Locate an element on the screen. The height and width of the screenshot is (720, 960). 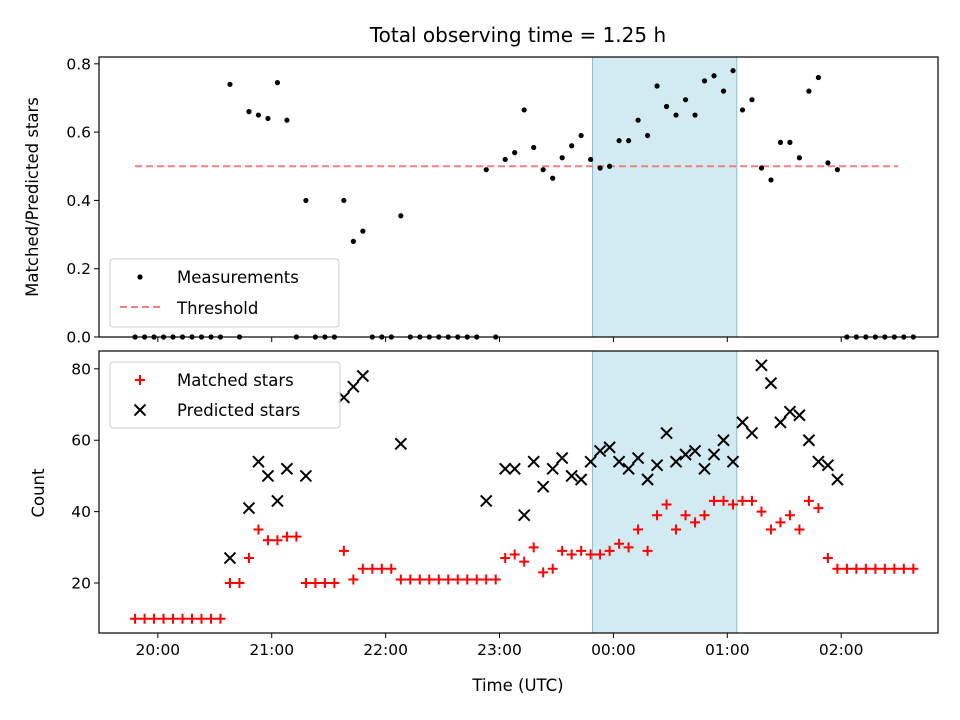
x-tick-label: 00:00 is located at coordinates (613, 650).